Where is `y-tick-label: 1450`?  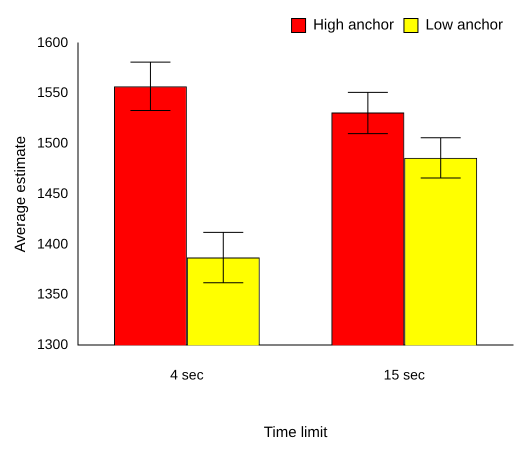 y-tick-label: 1450 is located at coordinates (52, 192).